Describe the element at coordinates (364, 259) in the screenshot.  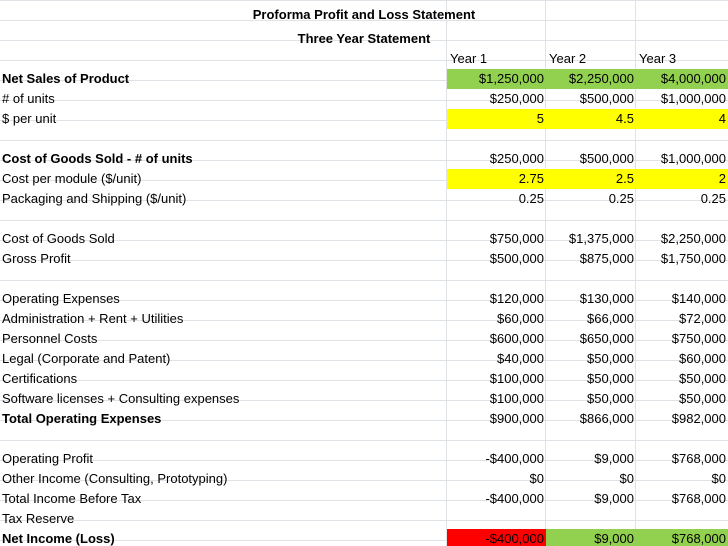
I see `table-row: Gross Profit $500,000 $875,000 $1,750,000` at that location.